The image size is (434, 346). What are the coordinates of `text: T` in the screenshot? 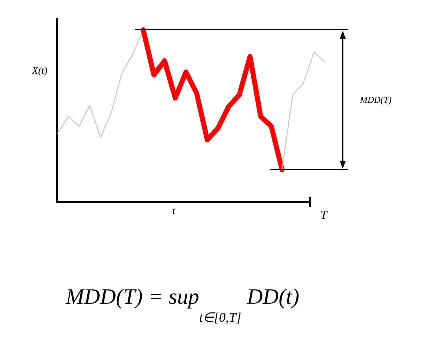 It's located at (324, 215).